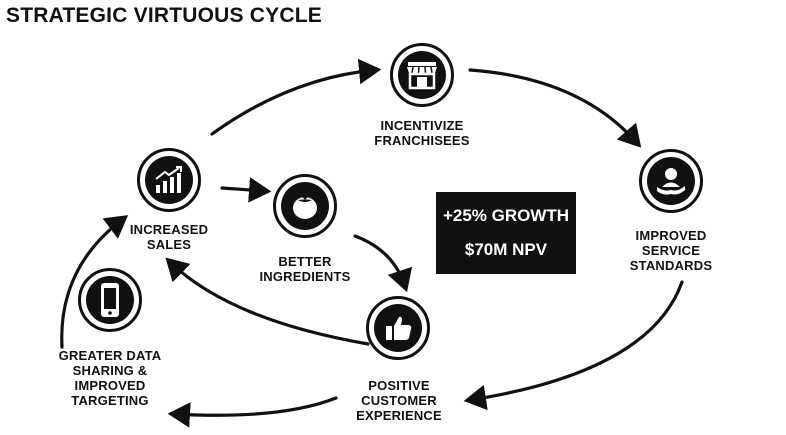 This screenshot has height=435, width=786. Describe the element at coordinates (399, 400) in the screenshot. I see `label-positive-customer: POSITIVE CUSTOMER EXPERIENCE` at that location.